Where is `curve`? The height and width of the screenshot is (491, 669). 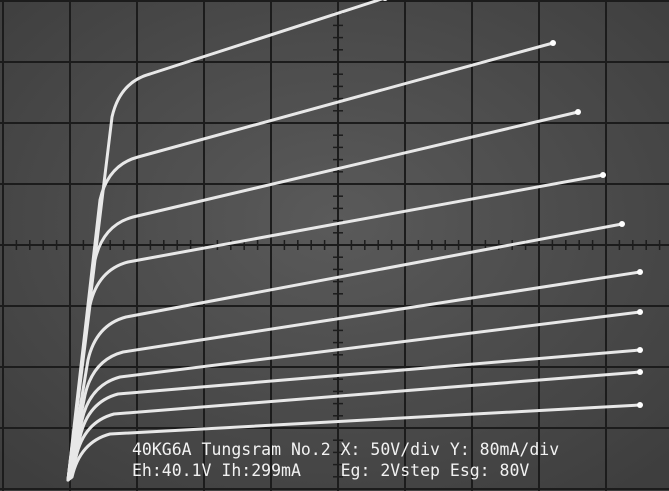
curve is located at coordinates (354, 442).